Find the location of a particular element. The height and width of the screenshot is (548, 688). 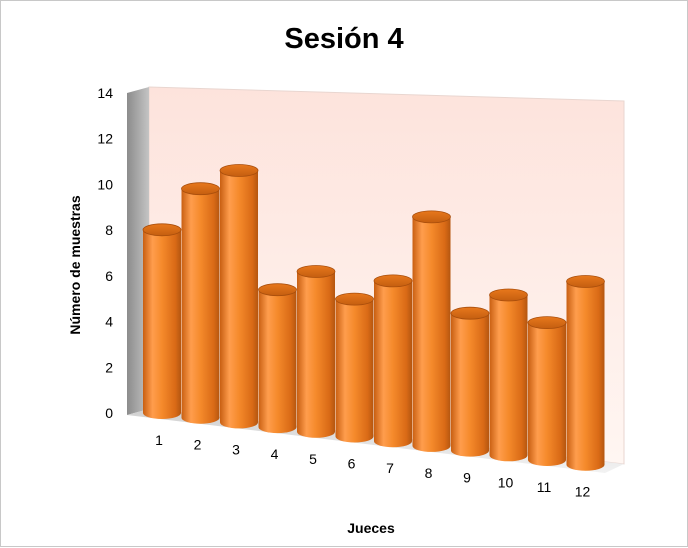

x-tick-label: 1 is located at coordinates (159, 440).